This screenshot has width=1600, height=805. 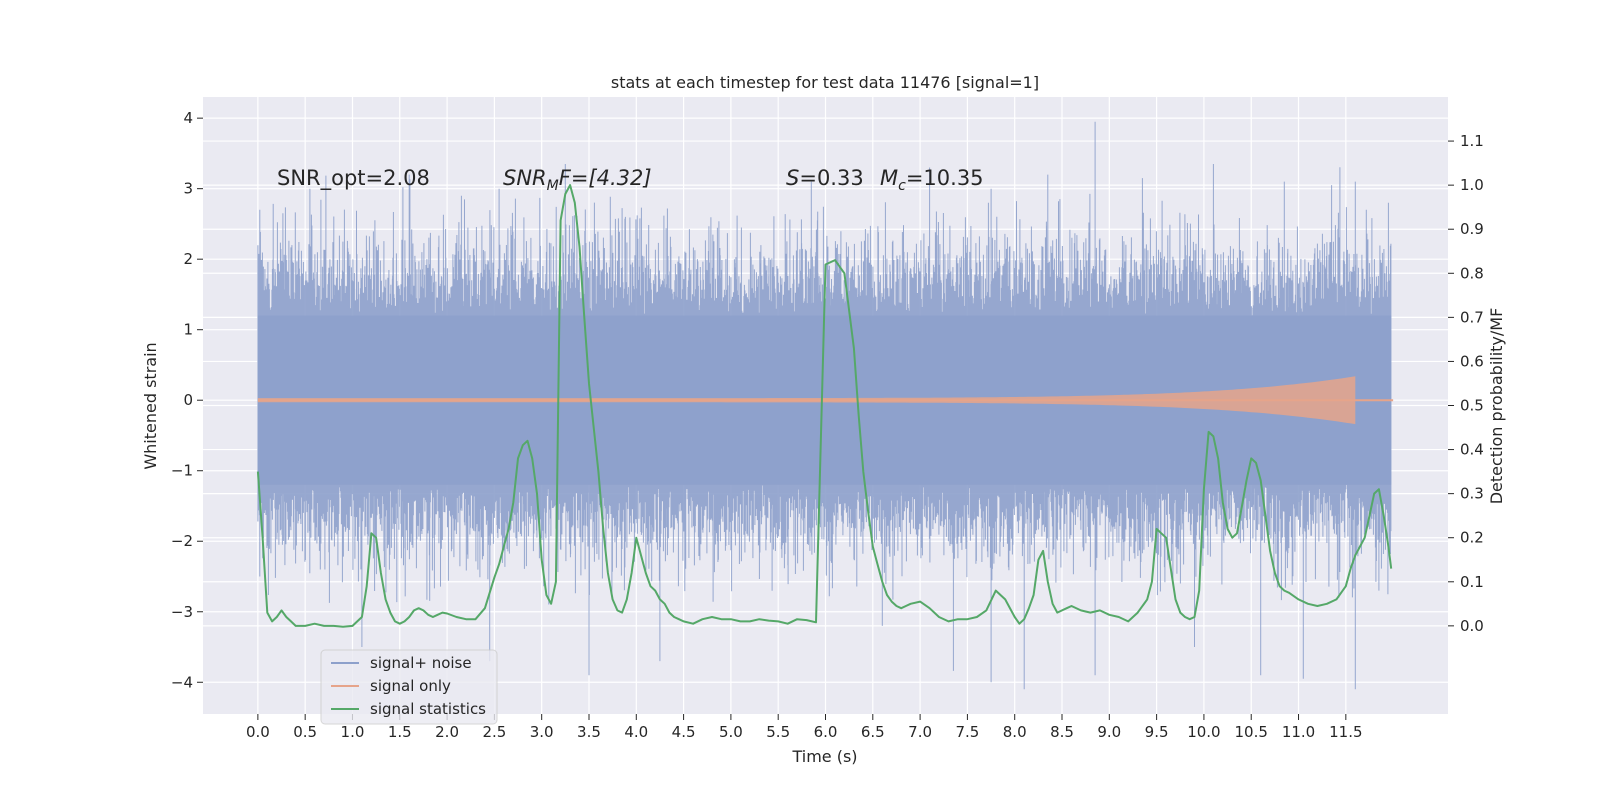 What do you see at coordinates (428, 709) in the screenshot?
I see `legend-label-signal-statistics: signal statistics` at bounding box center [428, 709].